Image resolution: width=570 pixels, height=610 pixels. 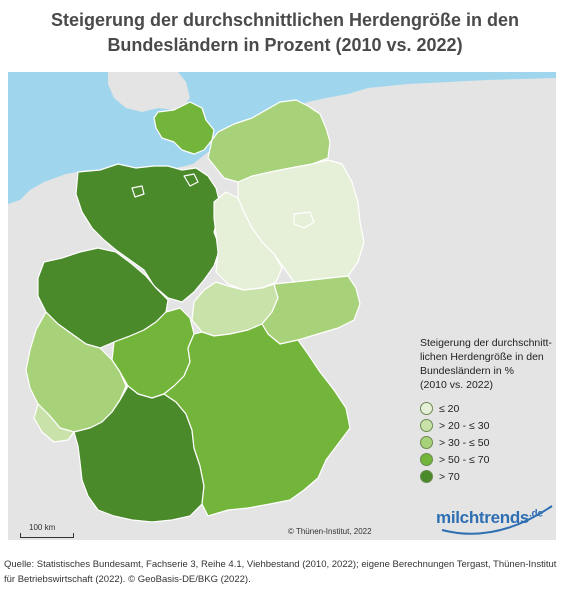 I want to click on legend-title-line: Steigerung der durchschnitt-, so click(x=486, y=343).